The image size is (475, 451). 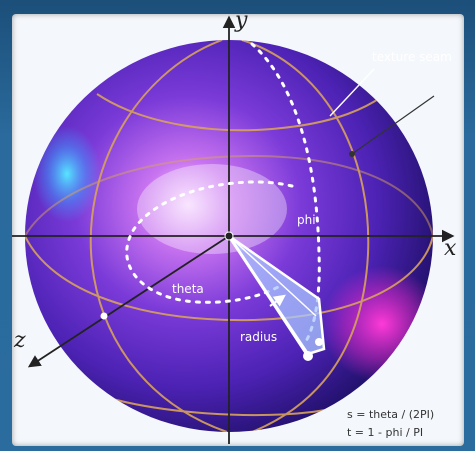 I want to click on z-axis-line, so click(x=128, y=301).